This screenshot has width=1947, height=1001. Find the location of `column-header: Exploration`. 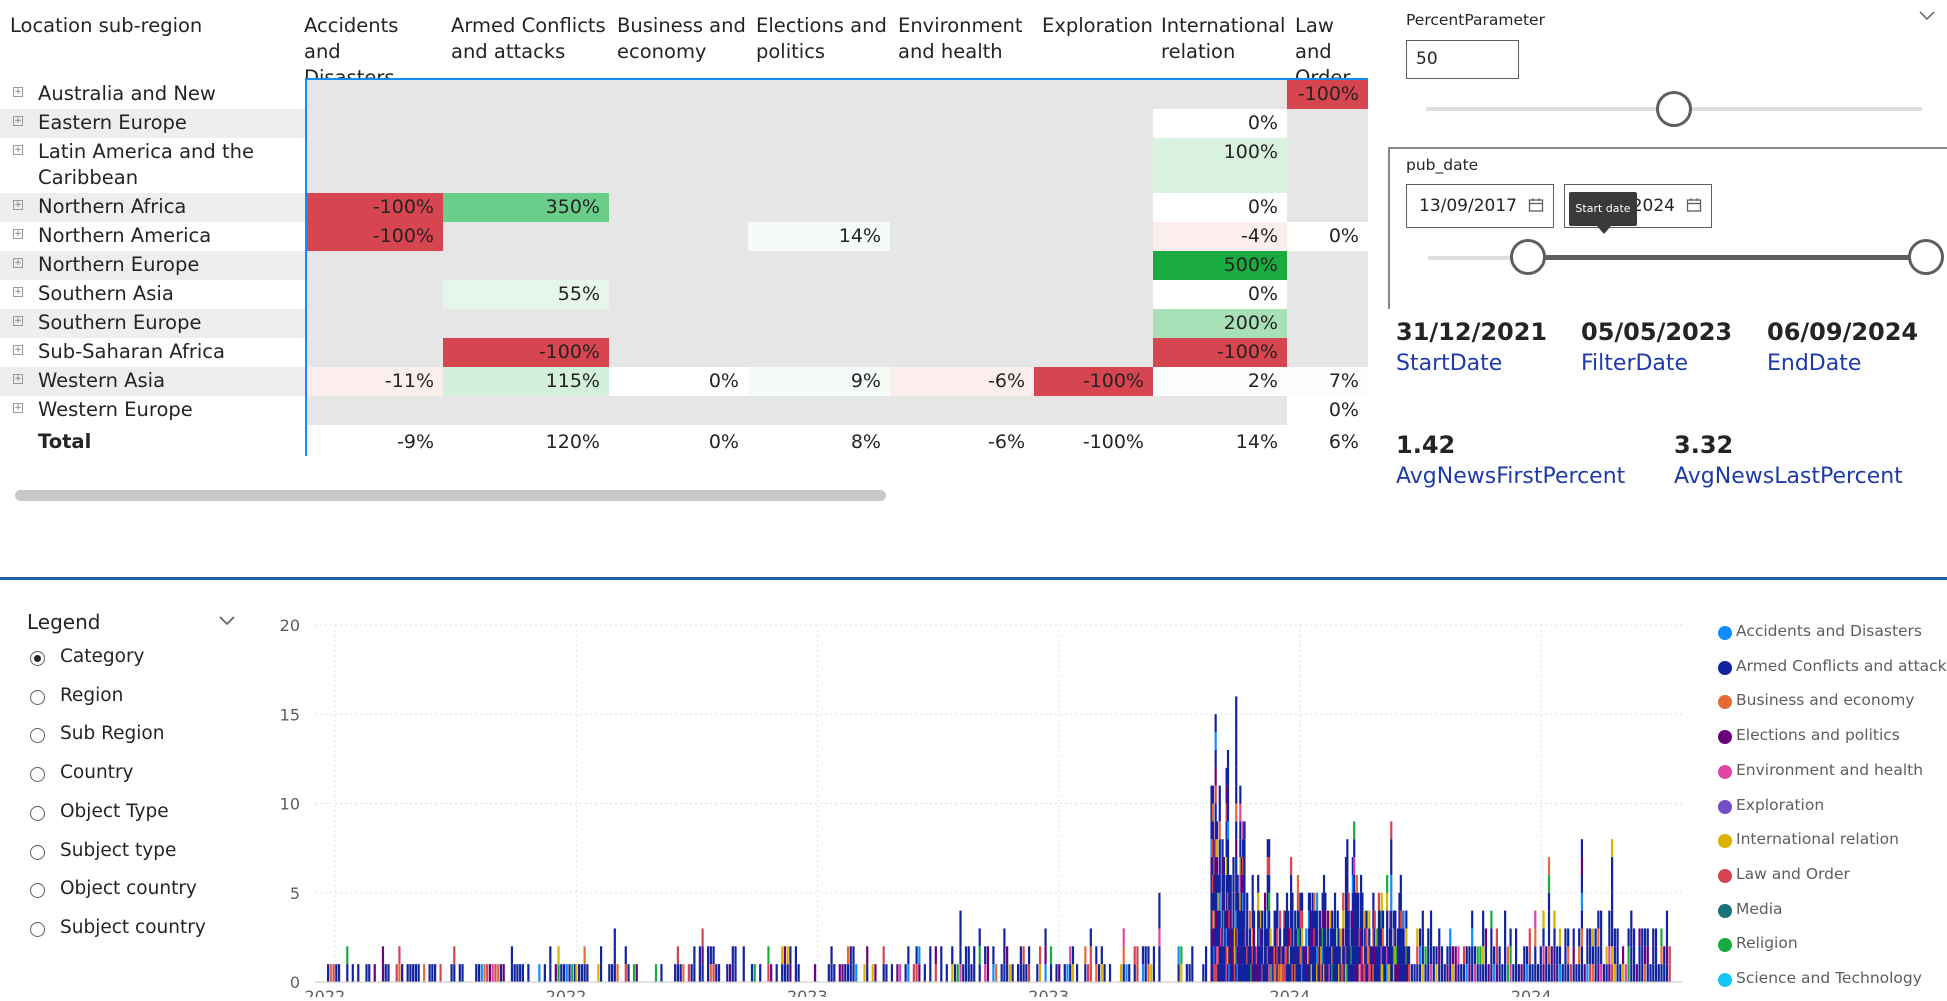

column-header: Exploration is located at coordinates (1097, 25).